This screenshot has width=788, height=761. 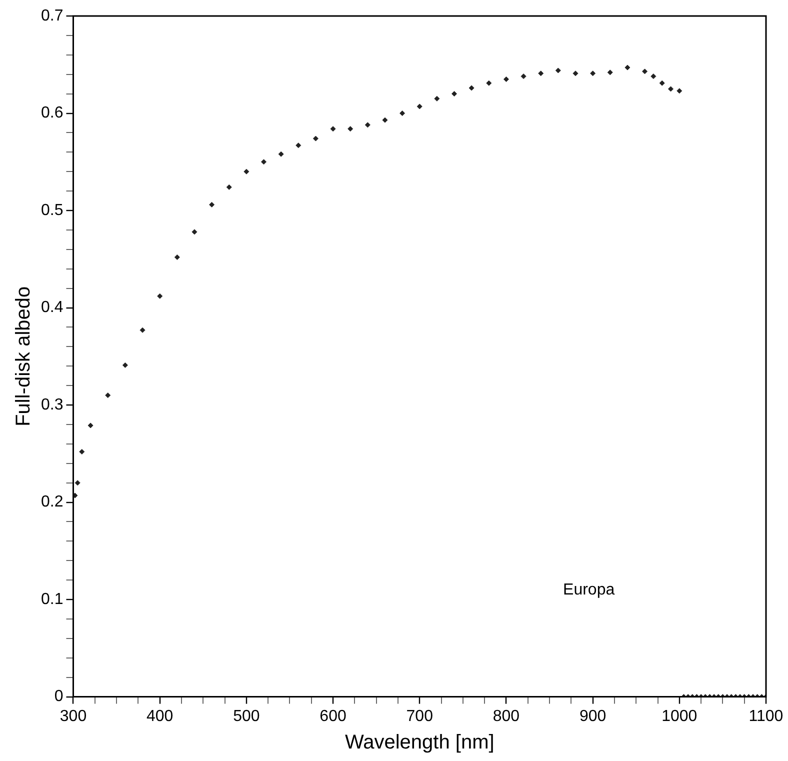 What do you see at coordinates (589, 589) in the screenshot?
I see `annotation: Europa` at bounding box center [589, 589].